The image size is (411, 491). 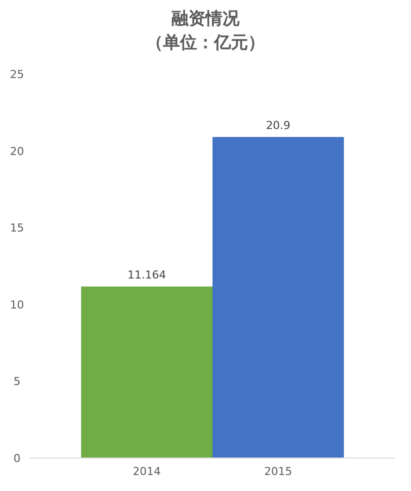 I want to click on chart-subtitle: （单位：亿元）, so click(x=205, y=43).